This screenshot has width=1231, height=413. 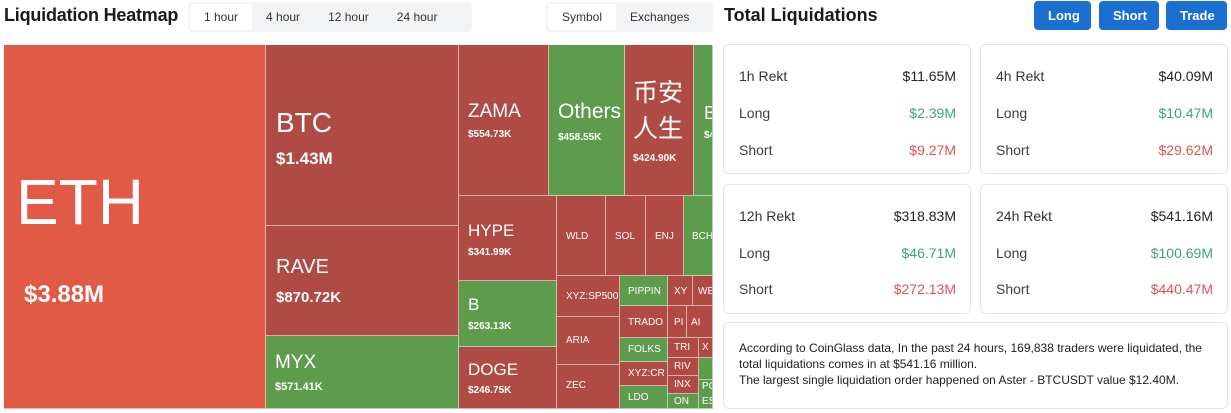 What do you see at coordinates (702, 236) in the screenshot?
I see `tile-symbol: BCH` at bounding box center [702, 236].